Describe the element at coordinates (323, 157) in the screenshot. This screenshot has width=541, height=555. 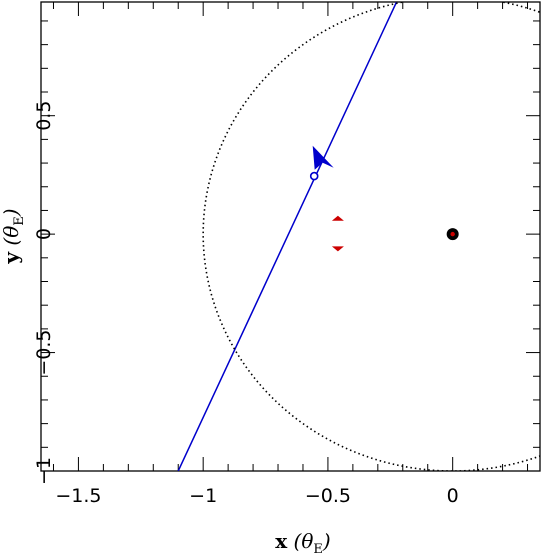
I see `direction-arrow-marker` at that location.